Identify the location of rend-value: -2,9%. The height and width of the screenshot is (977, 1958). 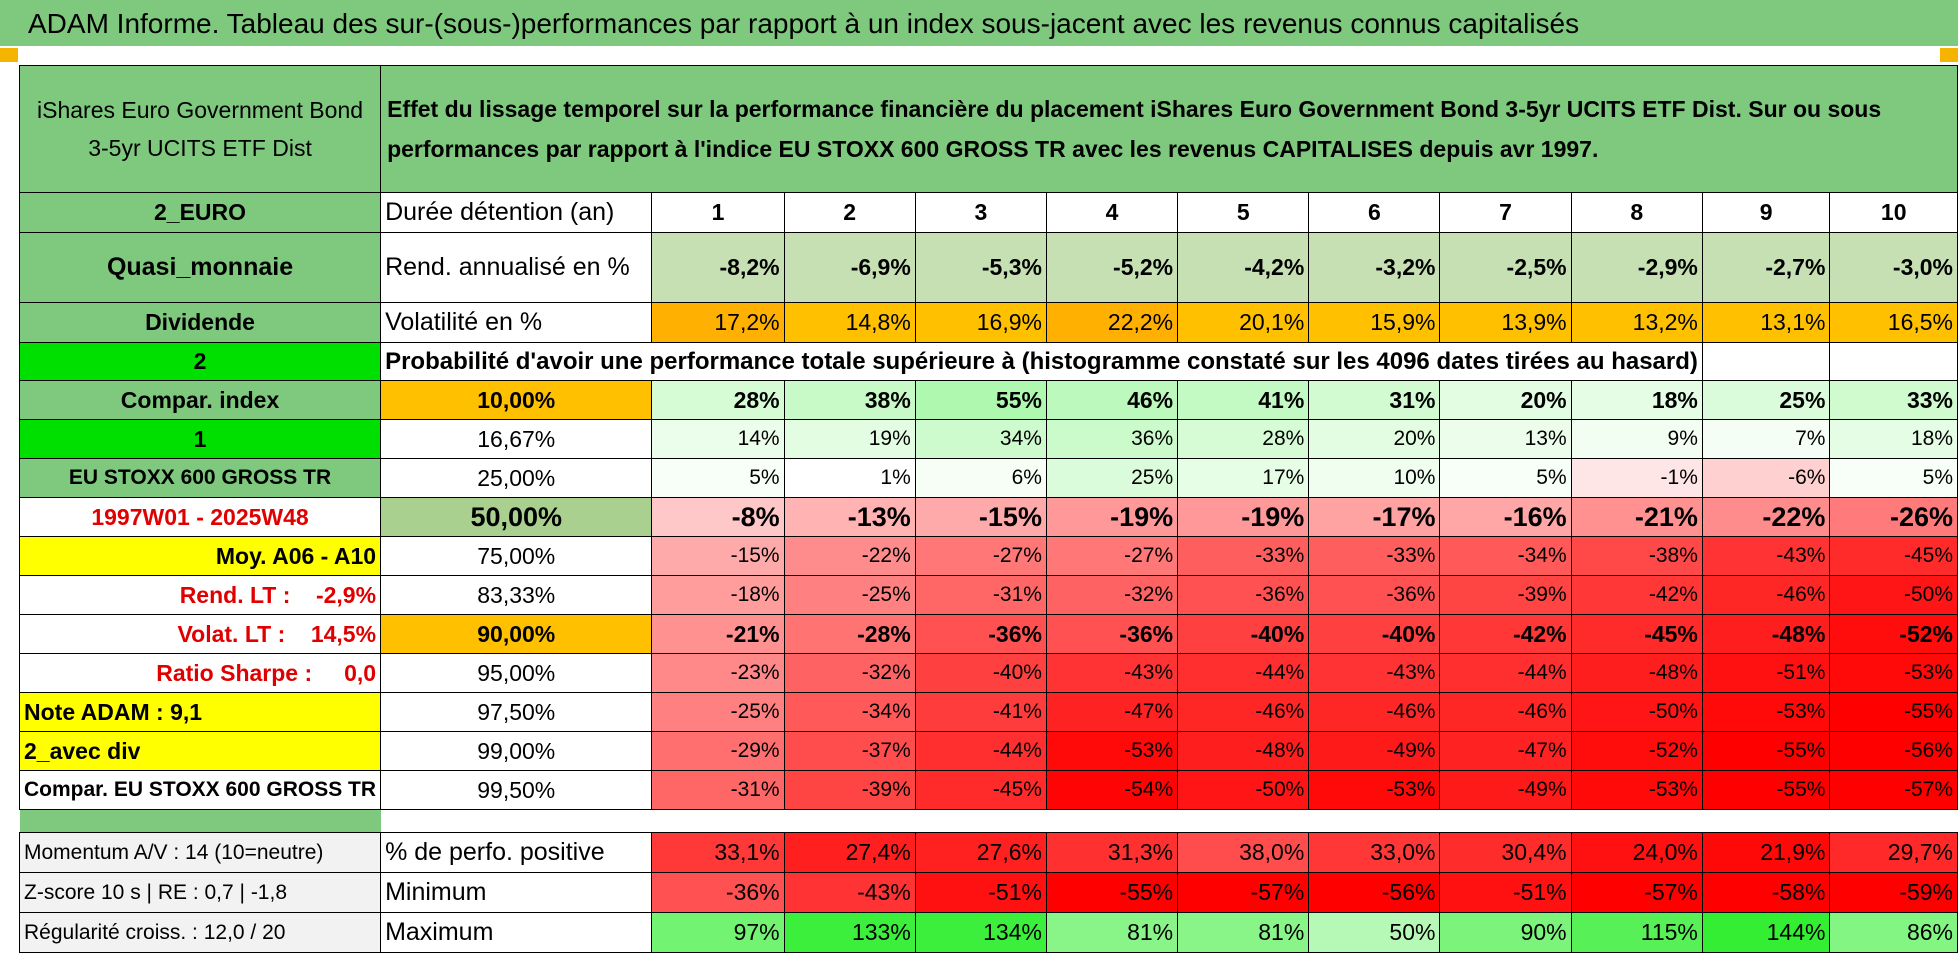
(1636, 267).